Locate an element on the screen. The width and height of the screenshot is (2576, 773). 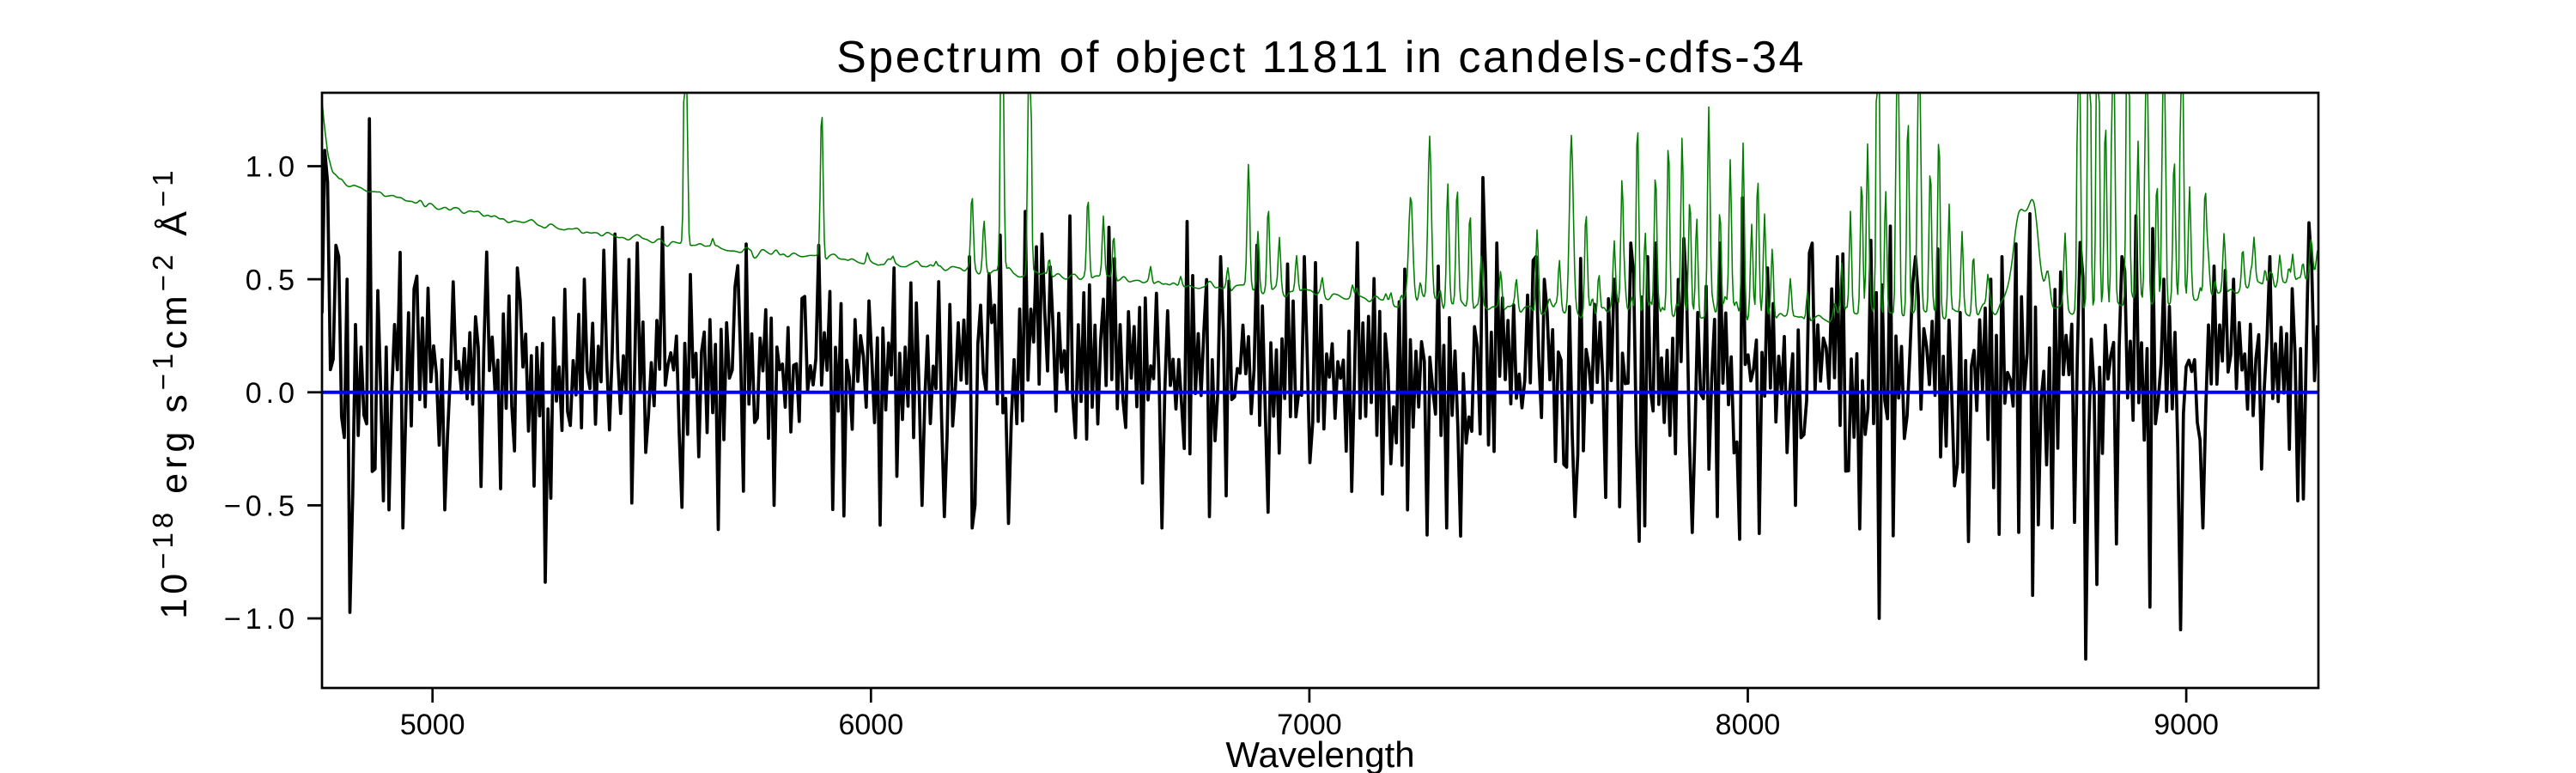
svg-text: 7000 is located at coordinates (1309, 725).